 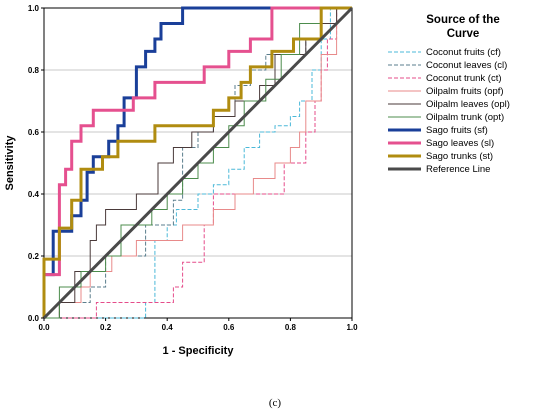 What do you see at coordinates (463, 52) in the screenshot?
I see `legend-label: Coconut fruits (cf)` at bounding box center [463, 52].